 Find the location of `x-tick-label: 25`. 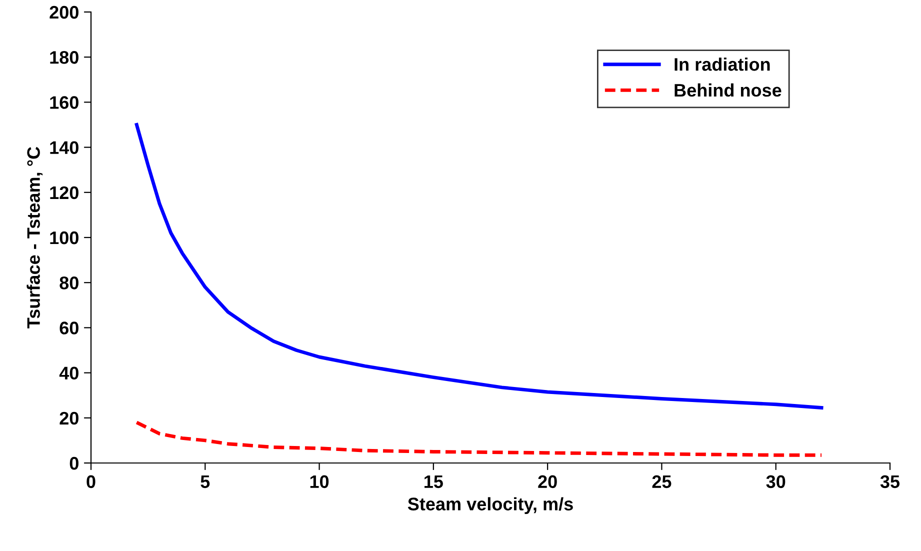

x-tick-label: 25 is located at coordinates (662, 481).